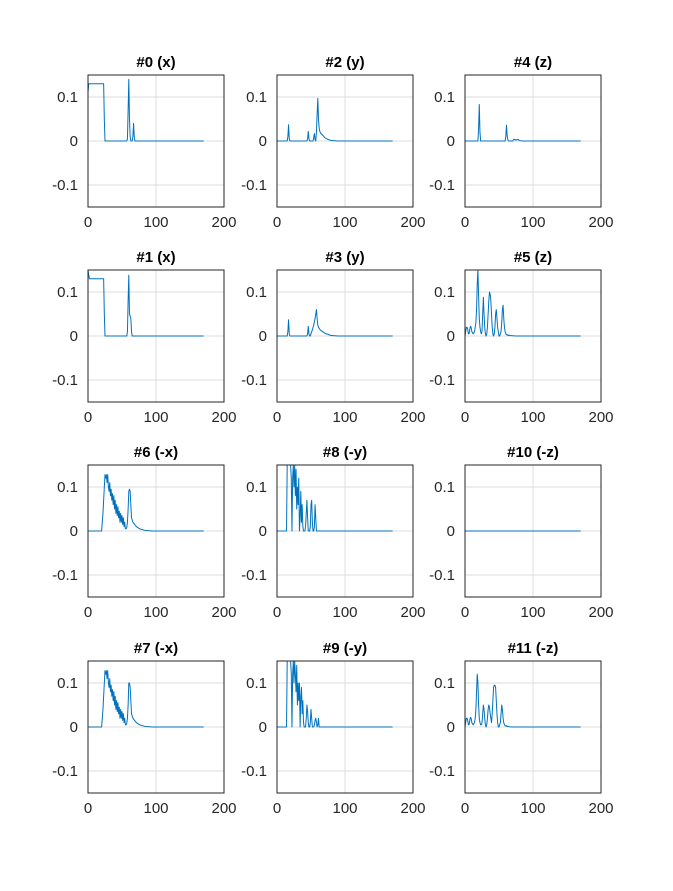  I want to click on subplot-9: #7 (-x) 0 100 200 0.1 0 -0.1, so click(144, 728).